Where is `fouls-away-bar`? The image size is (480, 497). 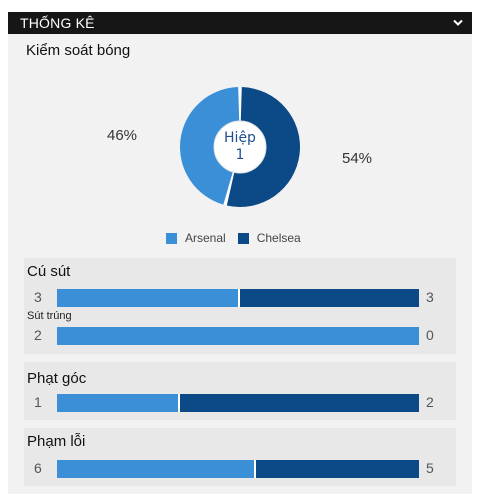
fouls-away-bar is located at coordinates (336, 469).